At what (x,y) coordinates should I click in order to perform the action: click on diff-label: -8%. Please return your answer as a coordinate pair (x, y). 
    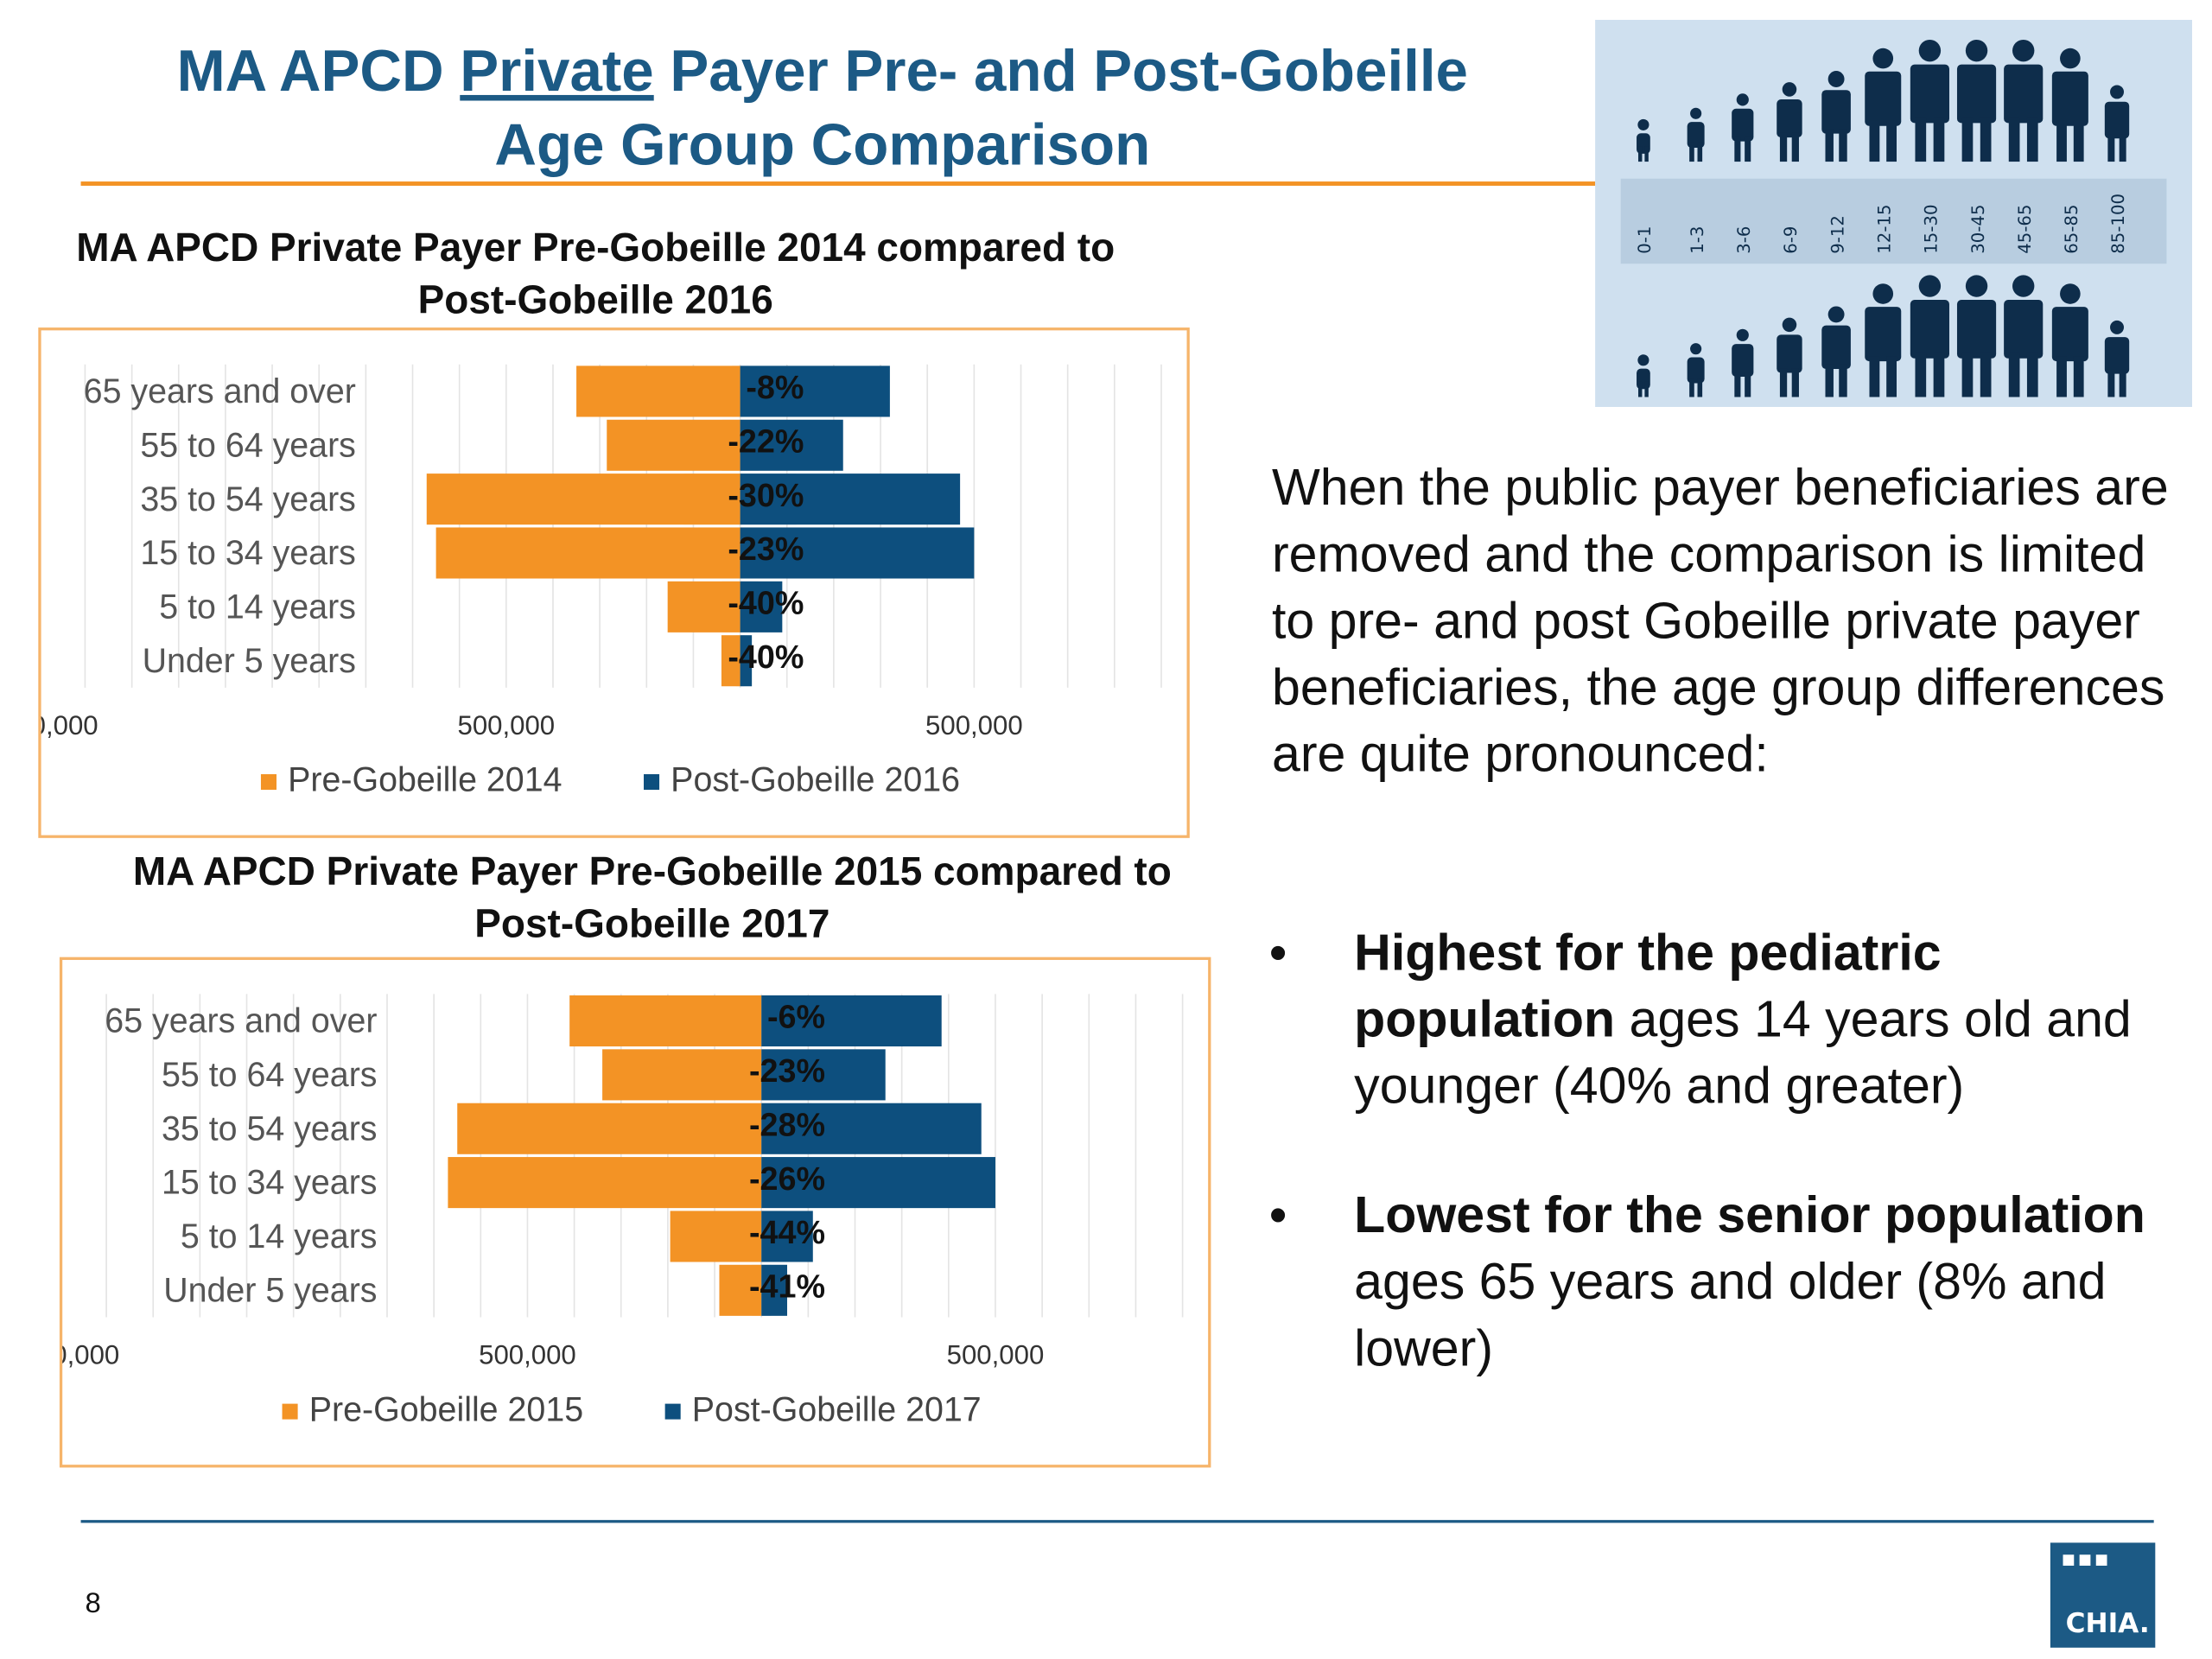
    Looking at the image, I should click on (775, 387).